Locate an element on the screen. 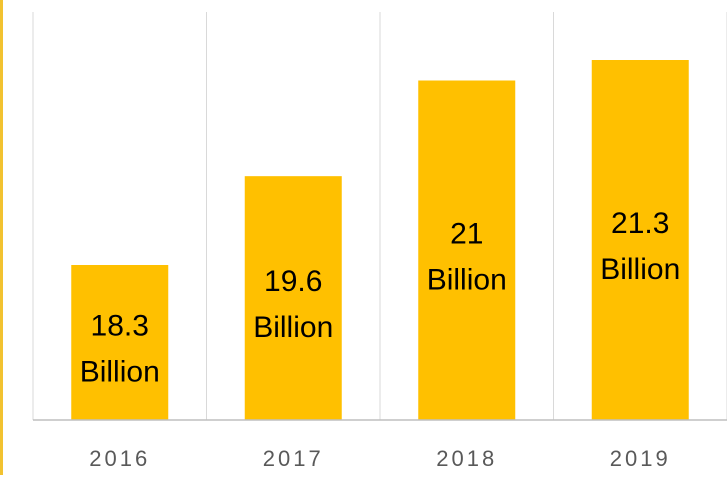  x-tick-label-layer: 2016 2017 2018 2019 is located at coordinates (380, 458).